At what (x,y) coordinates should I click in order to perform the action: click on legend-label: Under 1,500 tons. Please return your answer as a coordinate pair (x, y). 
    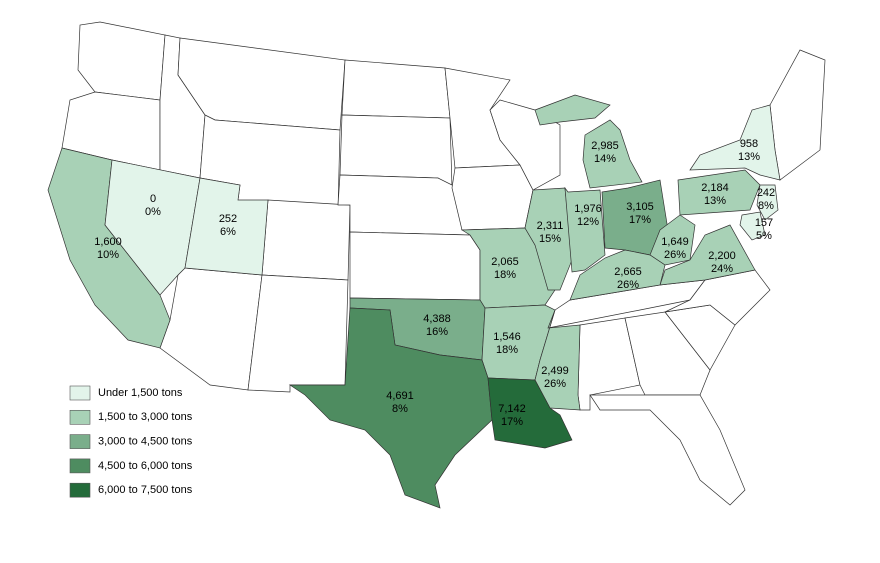
    Looking at the image, I should click on (140, 393).